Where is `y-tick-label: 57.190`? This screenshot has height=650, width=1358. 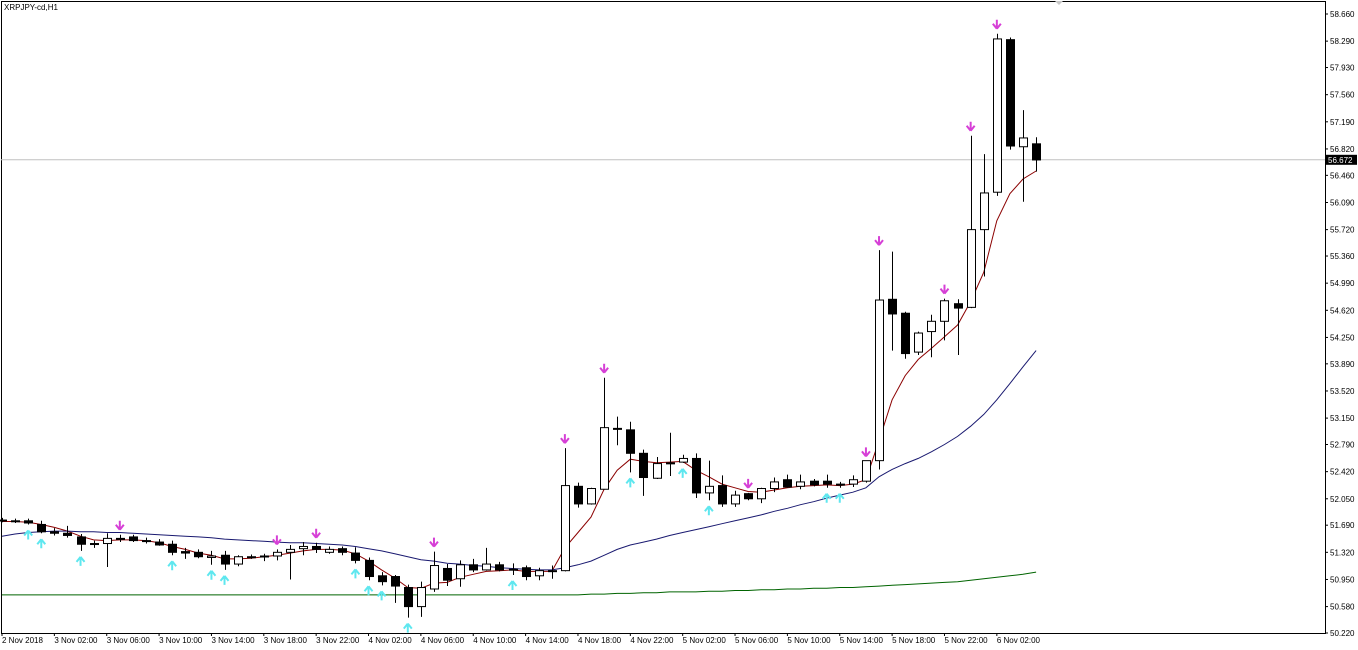
y-tick-label: 57.190 is located at coordinates (1342, 122).